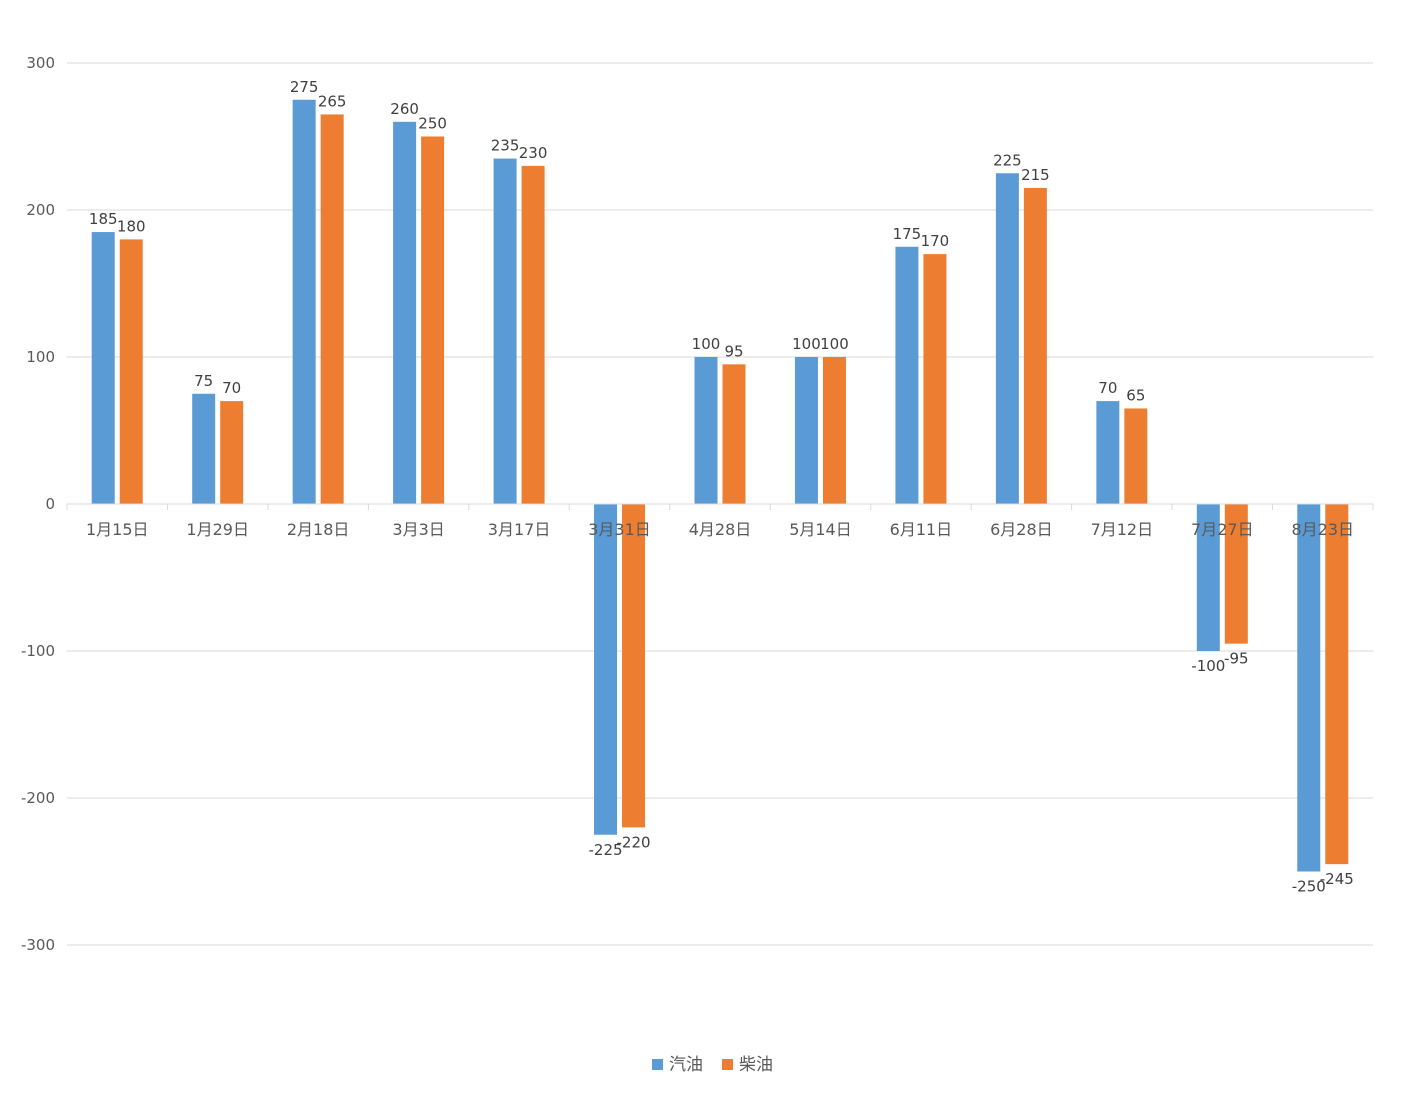 Image resolution: width=1422 pixels, height=1102 pixels. What do you see at coordinates (907, 234) in the screenshot?
I see `data-label: 175` at bounding box center [907, 234].